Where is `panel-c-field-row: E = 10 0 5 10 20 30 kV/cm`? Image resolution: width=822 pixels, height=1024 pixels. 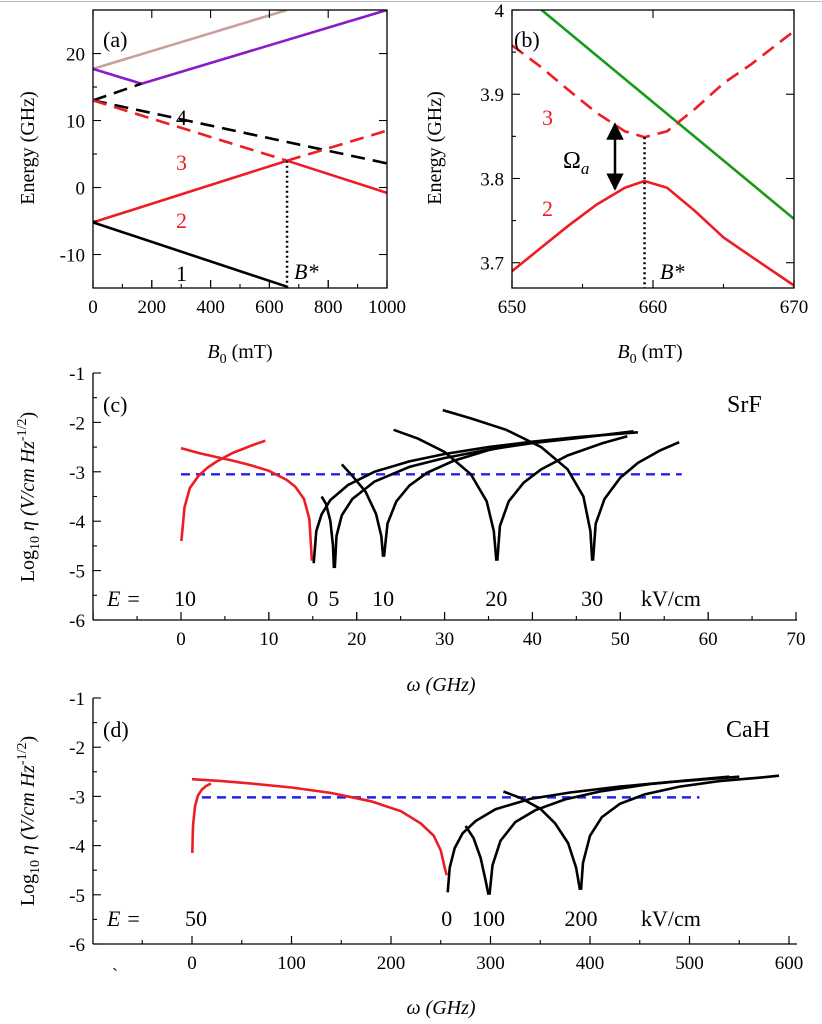
panel-c-field-row: E = 10 0 5 10 20 30 kV/cm is located at coordinates (403, 598).